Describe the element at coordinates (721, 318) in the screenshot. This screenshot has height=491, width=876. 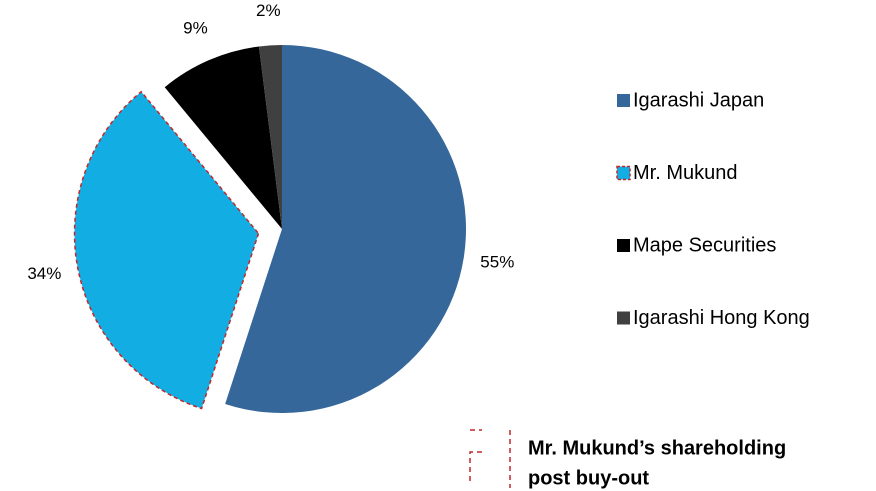
I see `legend-label: Igarashi Hong Kong` at that location.